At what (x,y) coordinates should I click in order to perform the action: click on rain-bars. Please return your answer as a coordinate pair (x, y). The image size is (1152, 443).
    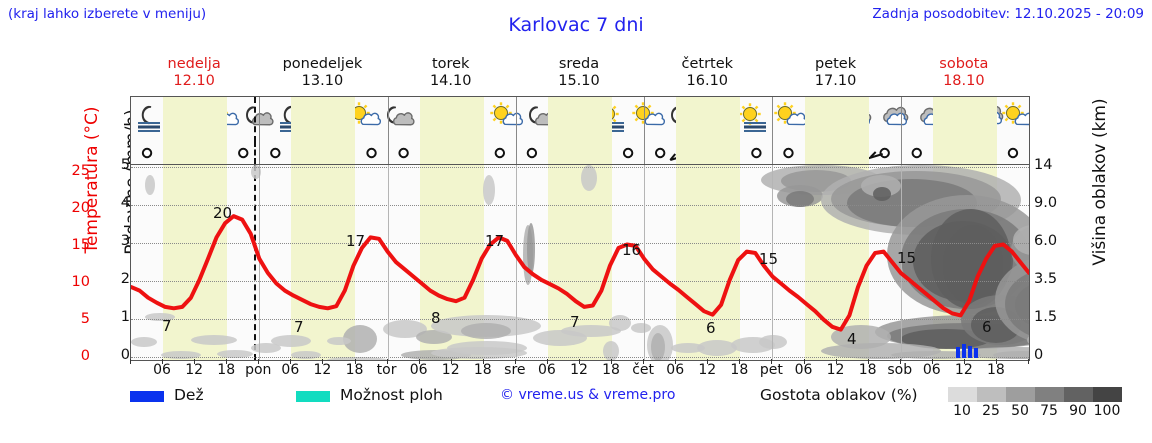
    Looking at the image, I should click on (967, 351).